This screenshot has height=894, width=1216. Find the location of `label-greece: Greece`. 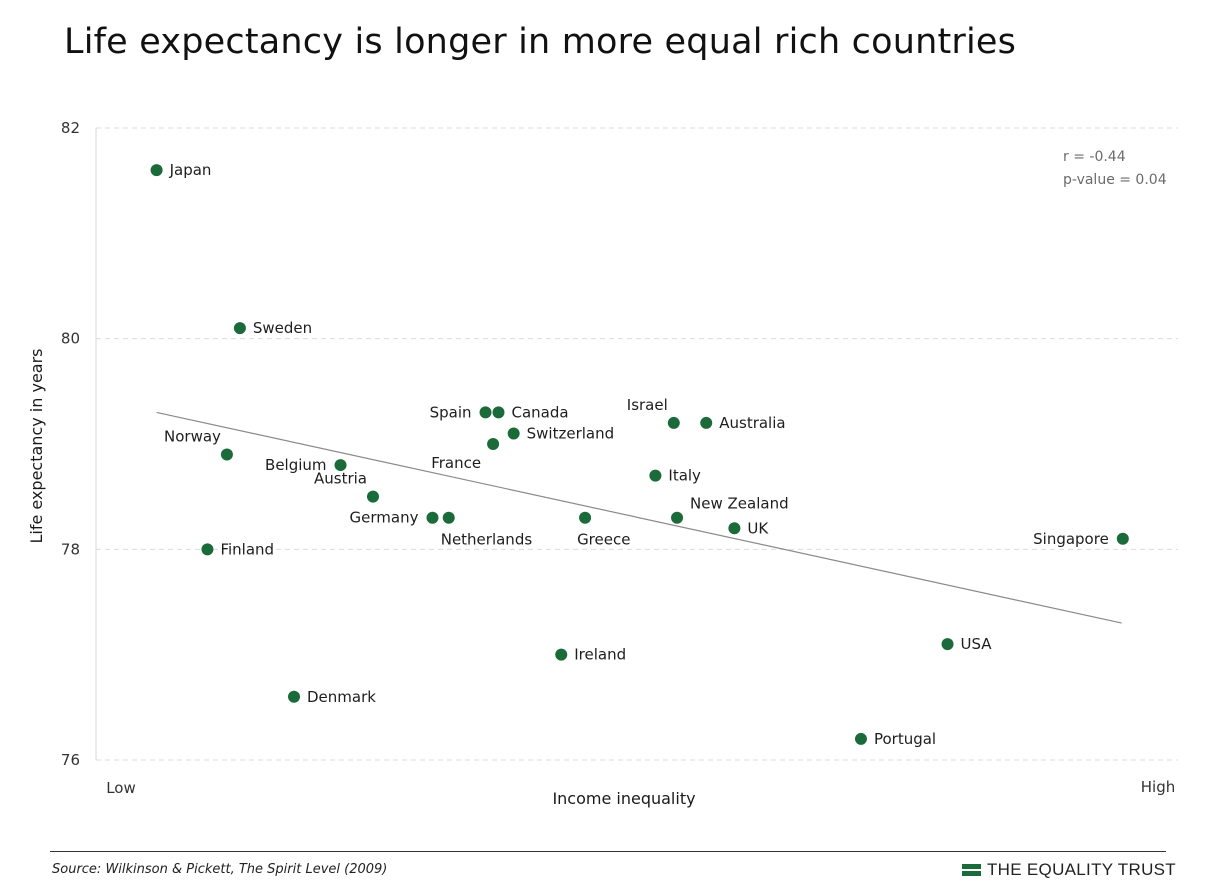

label-greece: Greece is located at coordinates (603, 540).